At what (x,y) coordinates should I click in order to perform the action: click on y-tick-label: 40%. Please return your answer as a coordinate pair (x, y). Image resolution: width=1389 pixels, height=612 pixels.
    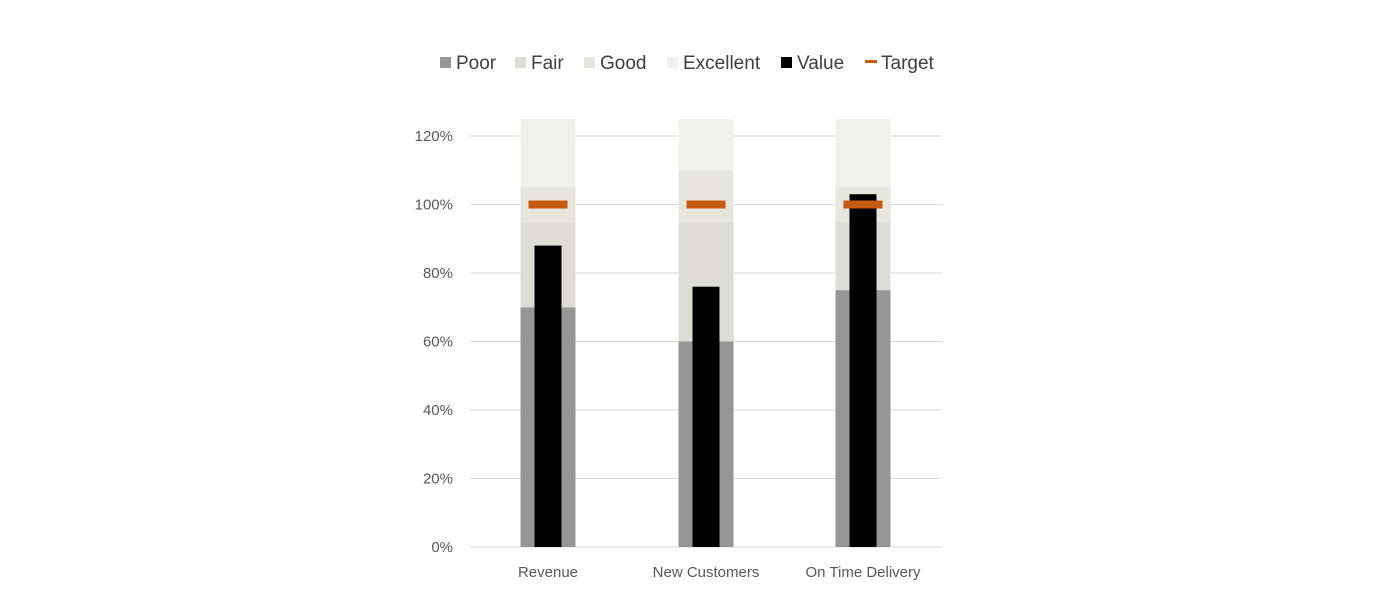
    Looking at the image, I should click on (438, 410).